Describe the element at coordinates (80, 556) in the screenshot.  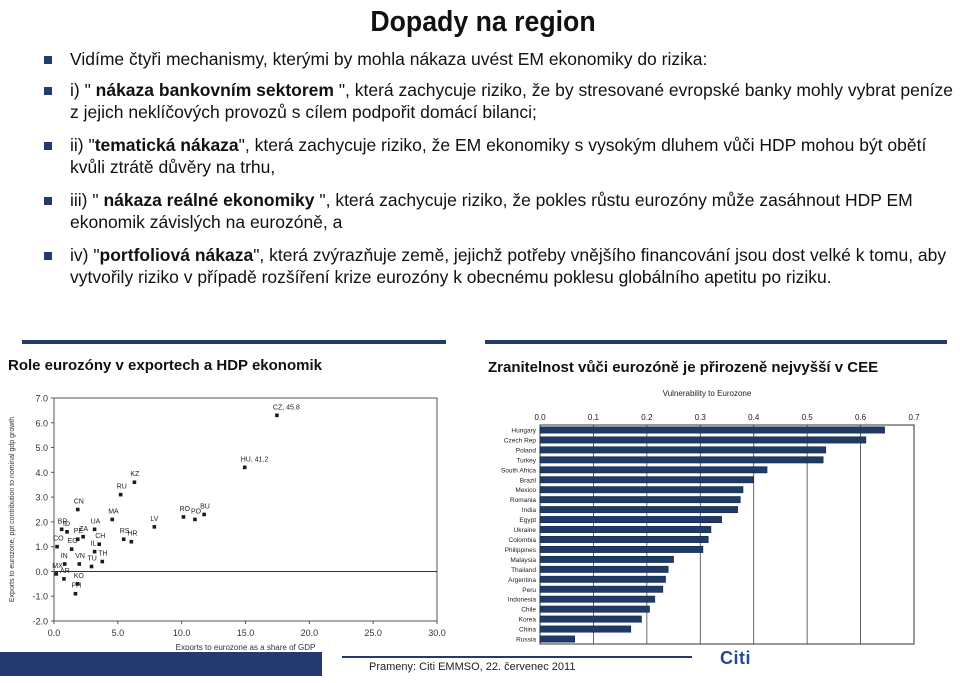
I see `point-label: VN` at that location.